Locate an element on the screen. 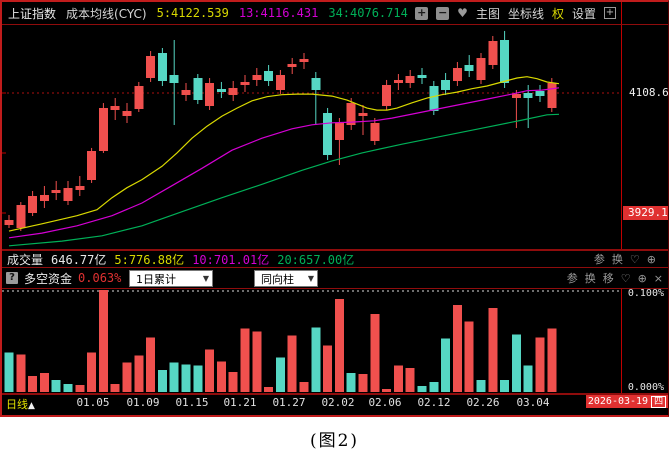 Image resolution: width=669 pixels, height=460 pixels. fund-header-row: ? 多空资金 0.063% 1日累计 ▼ 同向柱 ▼ 参 换 移 ♡ ⊕ × is located at coordinates (335, 278).